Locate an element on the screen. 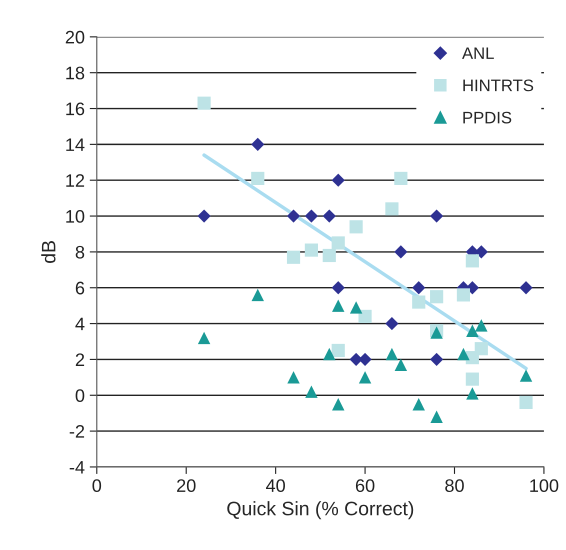  y-tick-label: 6 is located at coordinates (80, 288).